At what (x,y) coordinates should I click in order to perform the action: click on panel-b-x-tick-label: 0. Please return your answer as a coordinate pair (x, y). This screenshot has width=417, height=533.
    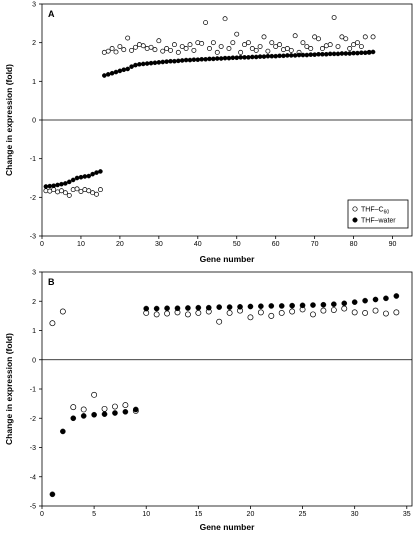
    Looking at the image, I should click on (42, 514).